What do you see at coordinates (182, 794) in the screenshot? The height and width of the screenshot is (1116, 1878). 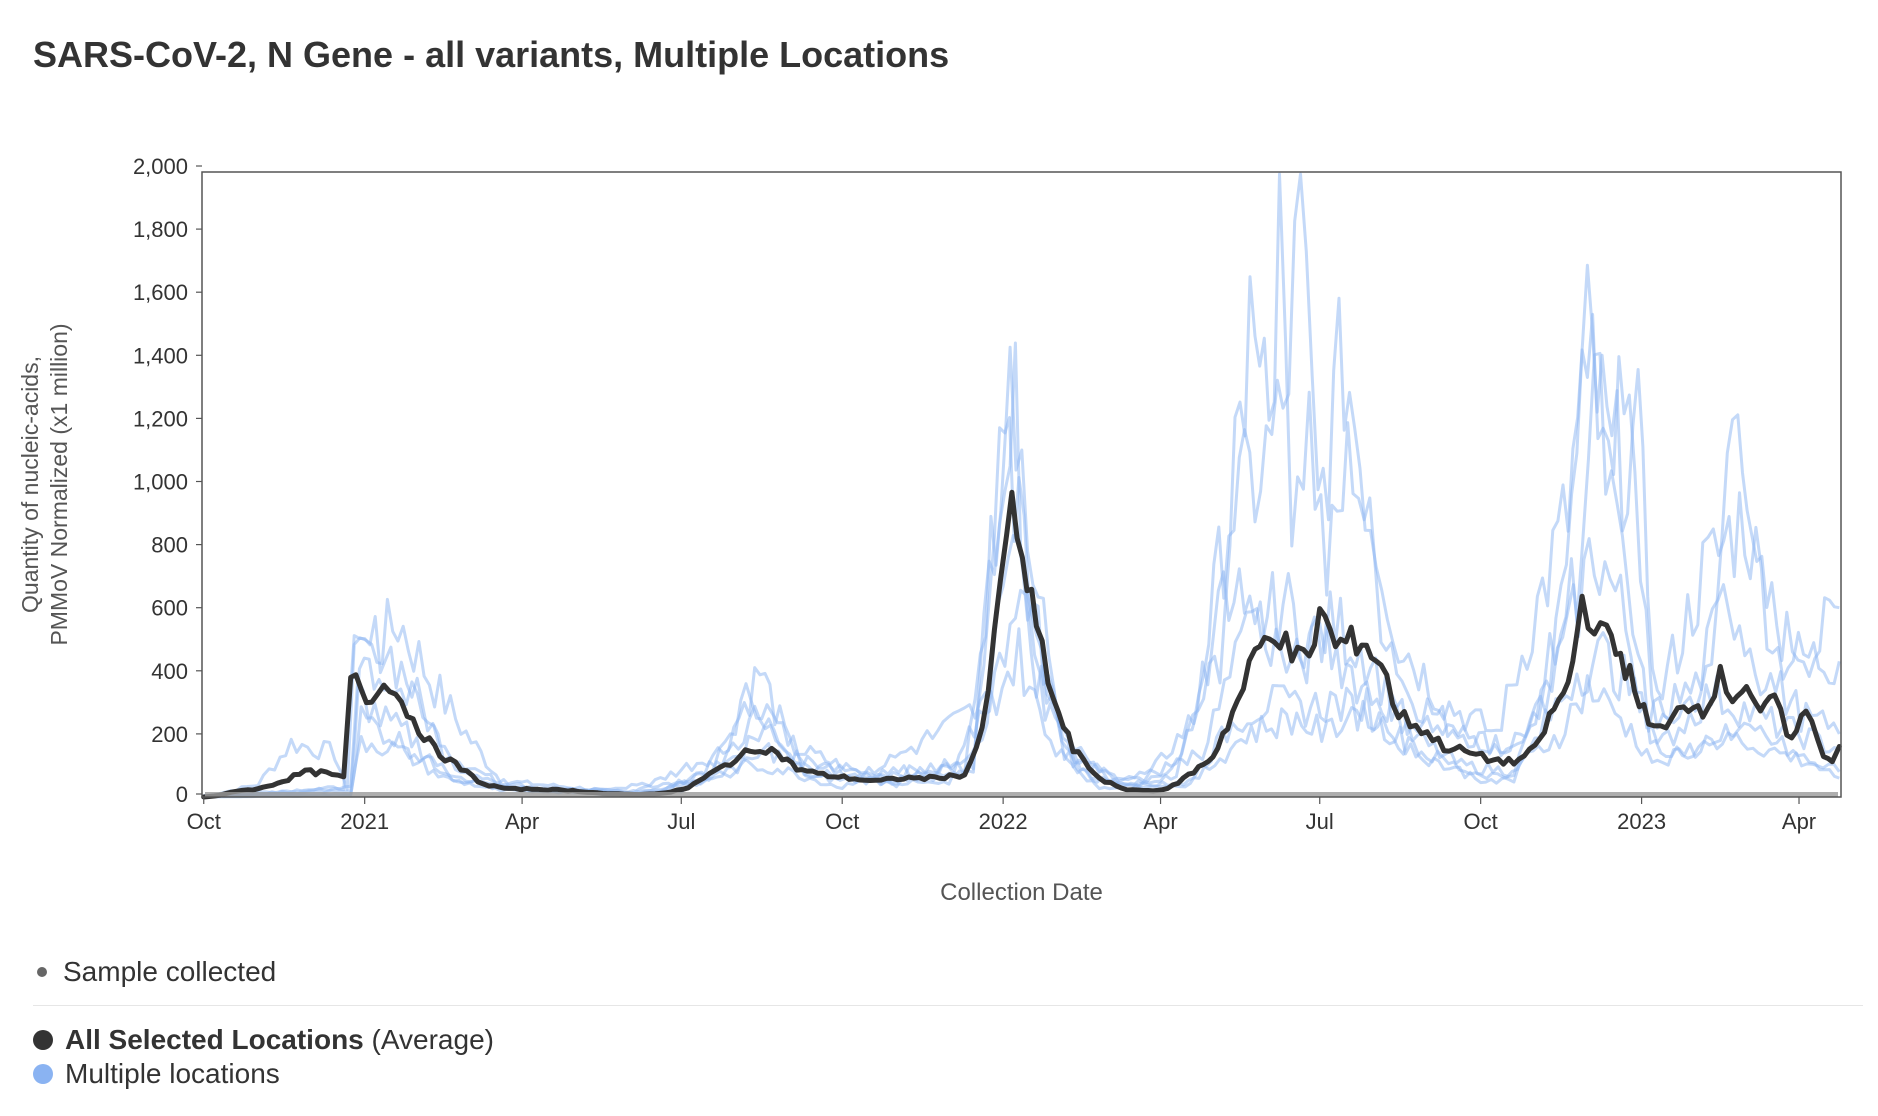 I see `y-tick-label: 0` at bounding box center [182, 794].